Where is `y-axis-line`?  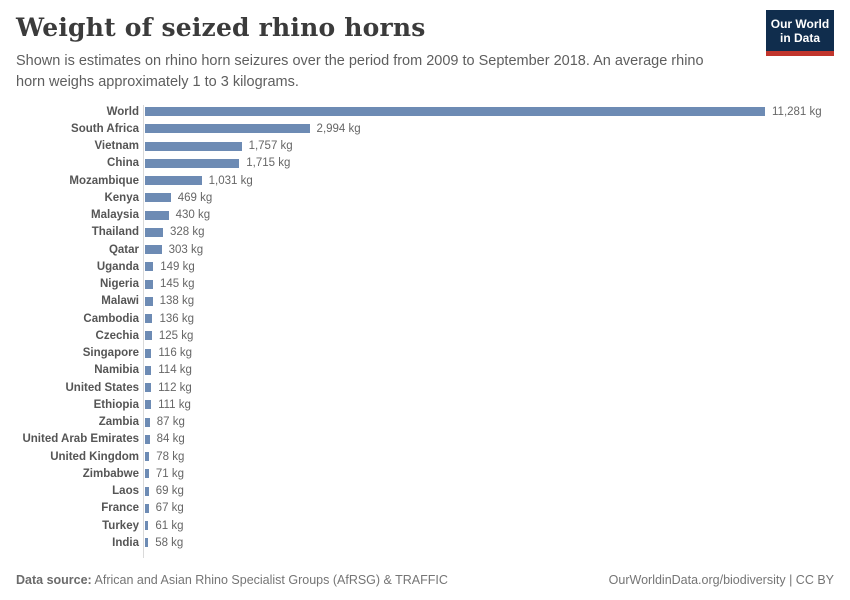 y-axis-line is located at coordinates (143, 331).